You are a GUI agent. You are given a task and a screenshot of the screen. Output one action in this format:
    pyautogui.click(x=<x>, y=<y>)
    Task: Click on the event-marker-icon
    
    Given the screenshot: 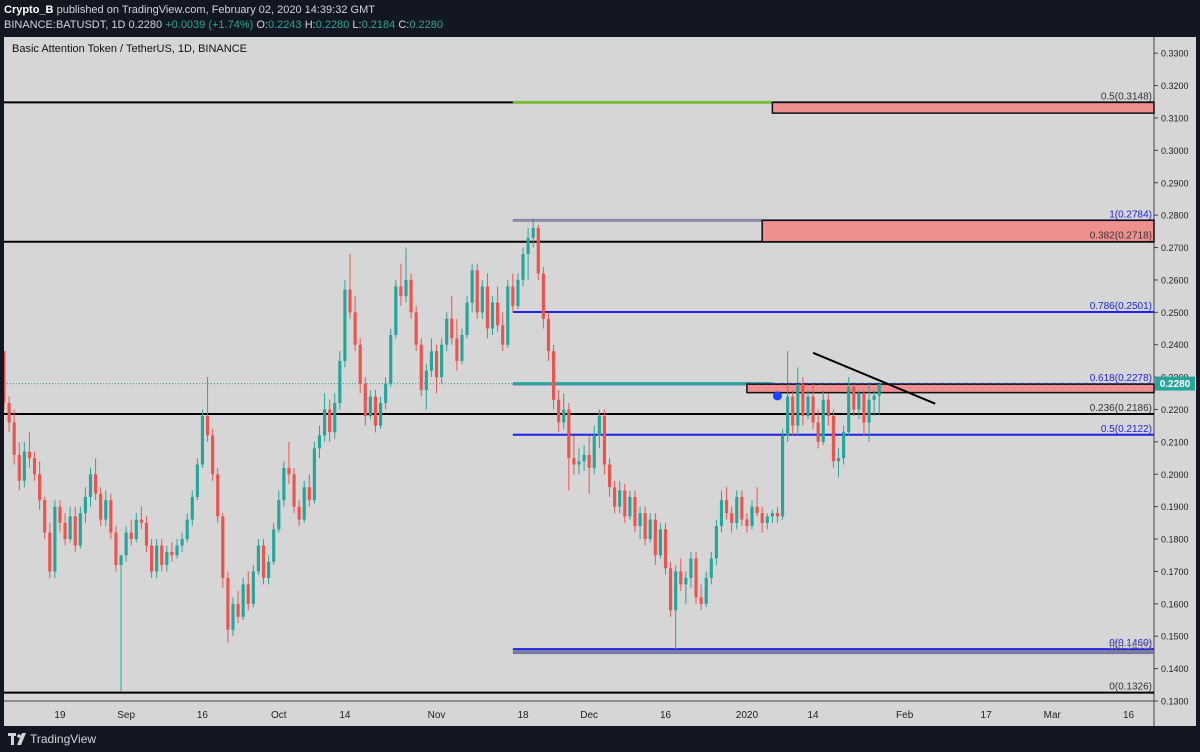 What is the action you would take?
    pyautogui.click(x=777, y=396)
    